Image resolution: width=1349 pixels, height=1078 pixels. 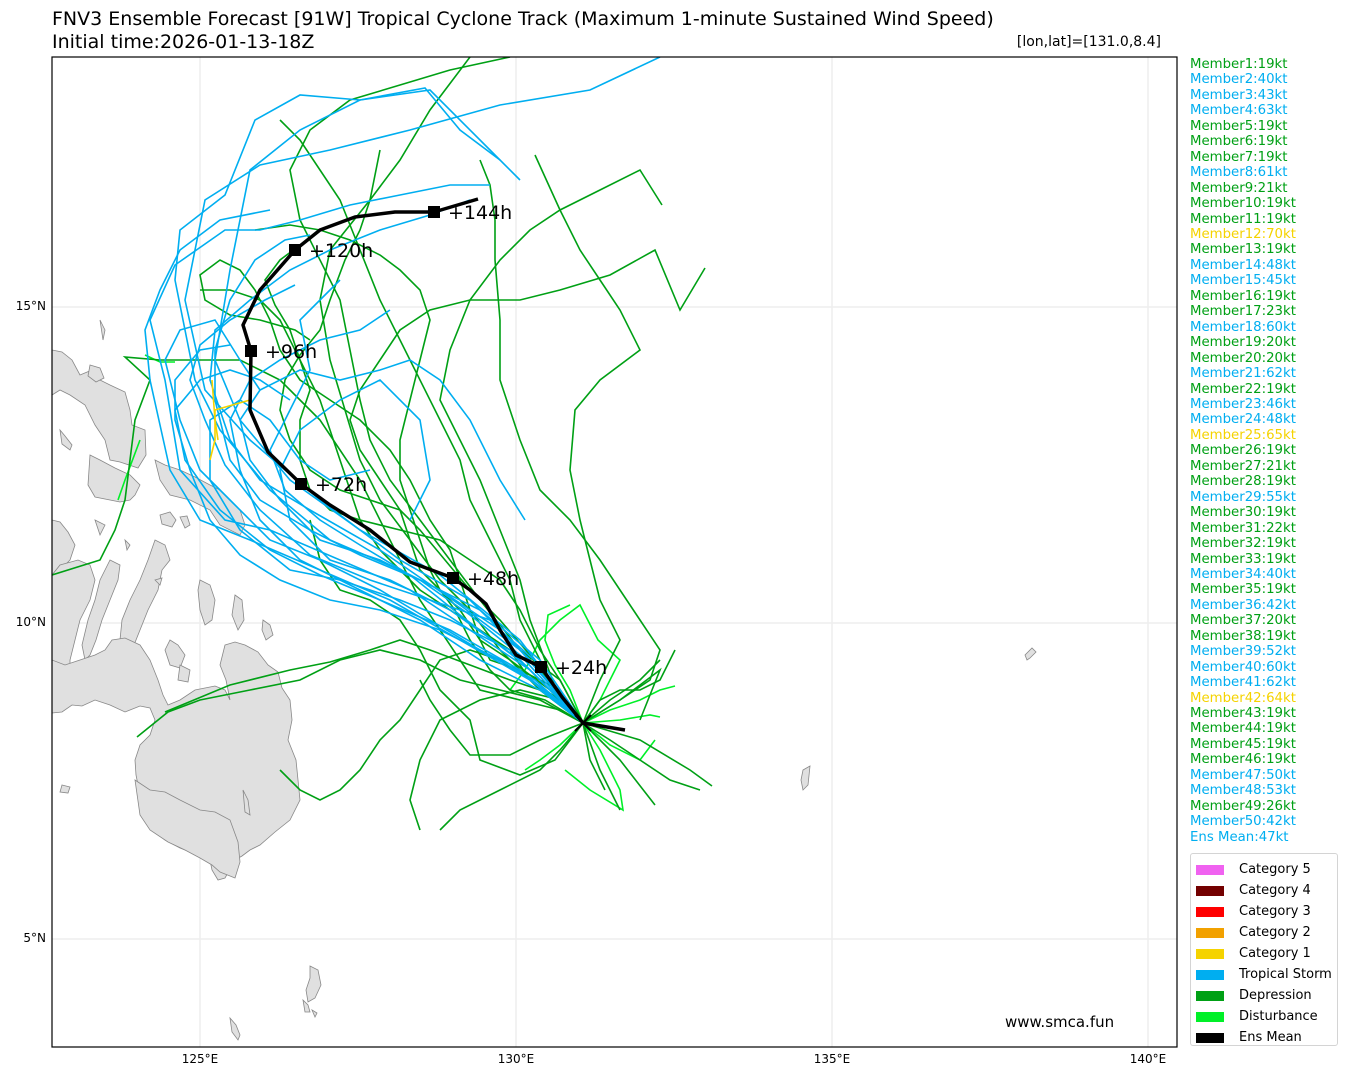 I want to click on member-intensity-item: Member29:55kt, so click(x=1243, y=497).